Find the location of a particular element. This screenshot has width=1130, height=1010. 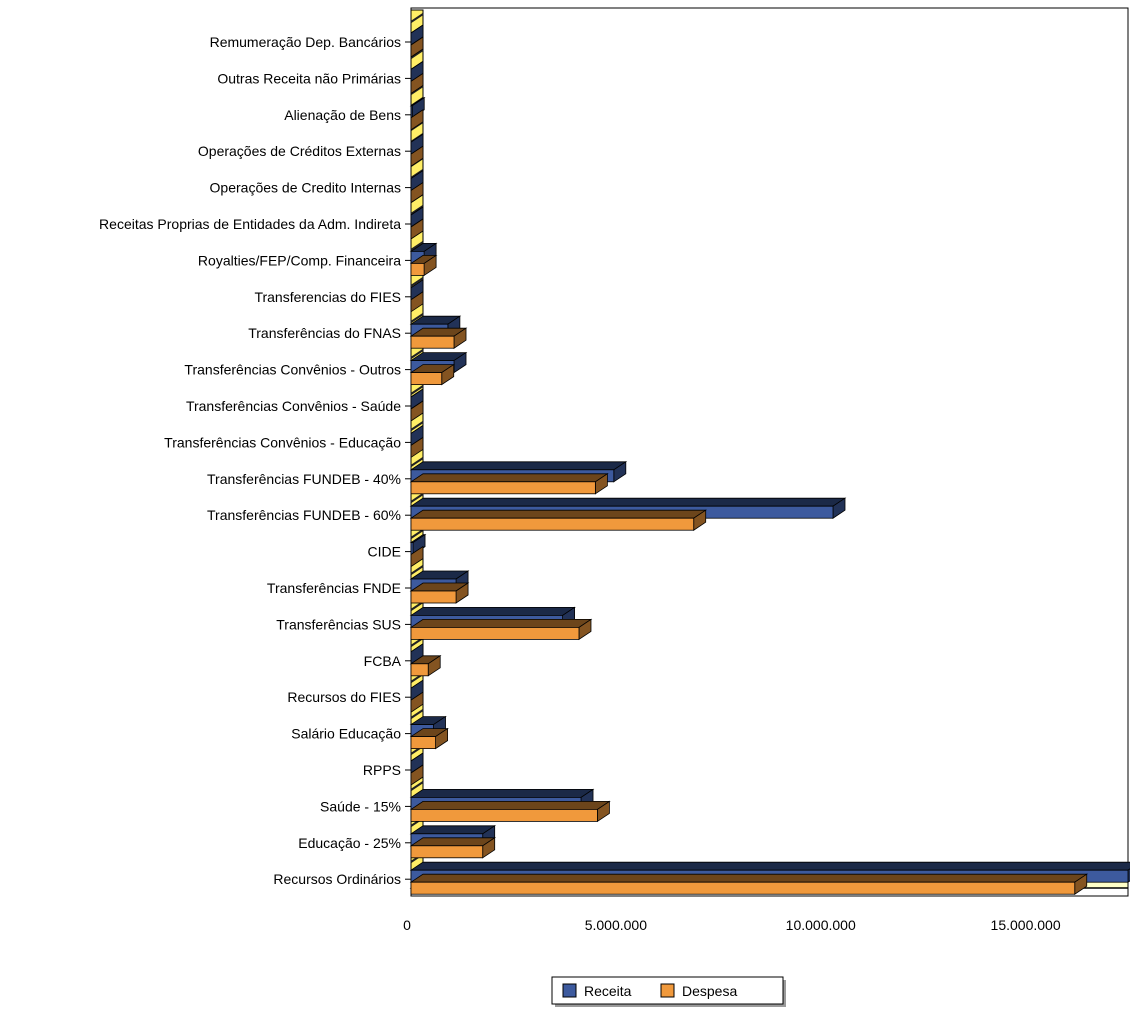

x-tick-label: 15.000.000 is located at coordinates (1026, 925).